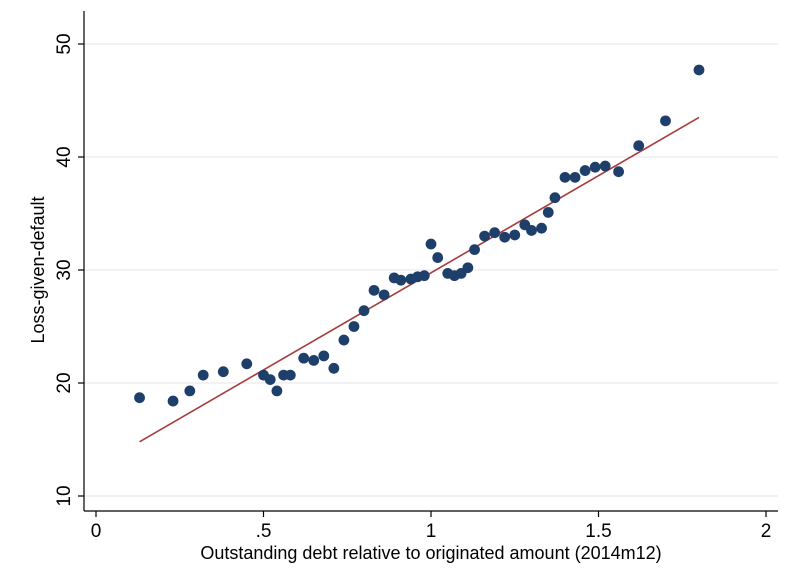 The image size is (785, 581). What do you see at coordinates (64, 495) in the screenshot?
I see `y-tick-label: 10` at bounding box center [64, 495].